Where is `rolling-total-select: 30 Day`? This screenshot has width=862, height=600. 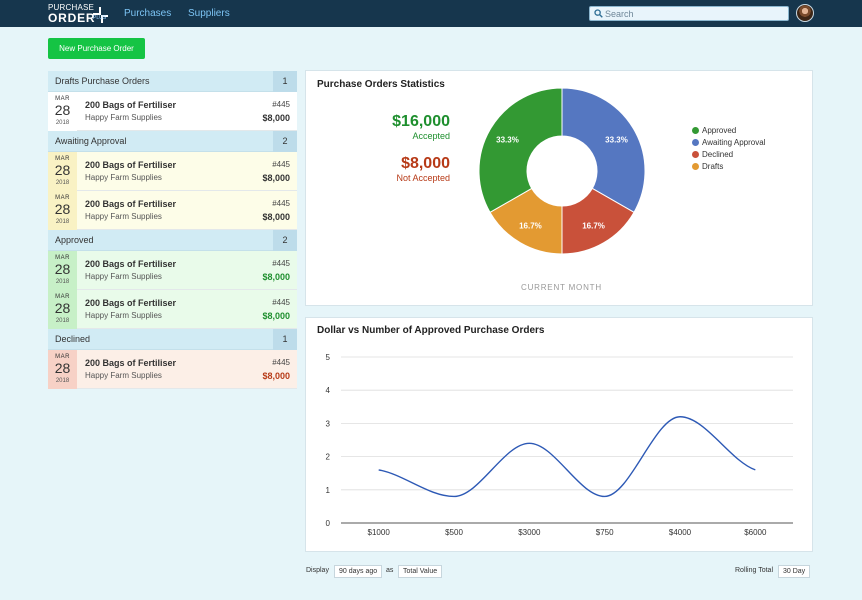
rolling-total-select: 30 Day is located at coordinates (794, 571).